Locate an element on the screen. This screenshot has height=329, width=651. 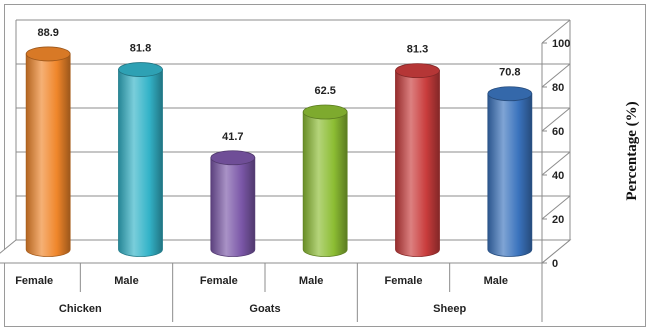
bar-sheep-male is located at coordinates (510, 171).